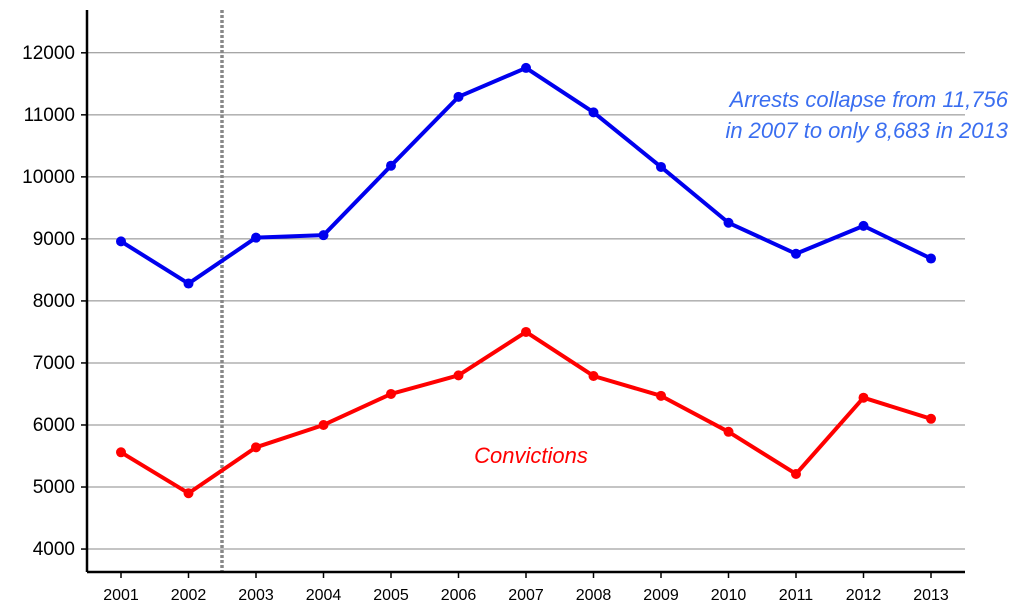 The width and height of the screenshot is (1014, 607). Describe the element at coordinates (54, 487) in the screenshot. I see `y-tick-label: 5000` at that location.